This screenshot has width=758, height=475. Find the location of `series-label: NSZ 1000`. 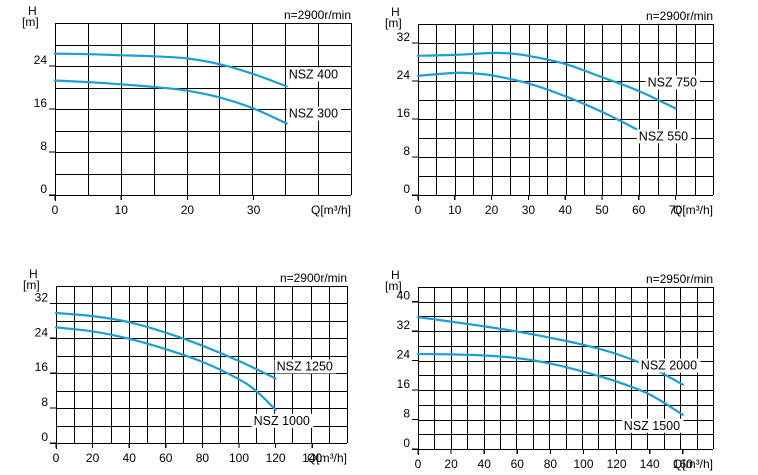

series-label: NSZ 1000 is located at coordinates (282, 421).